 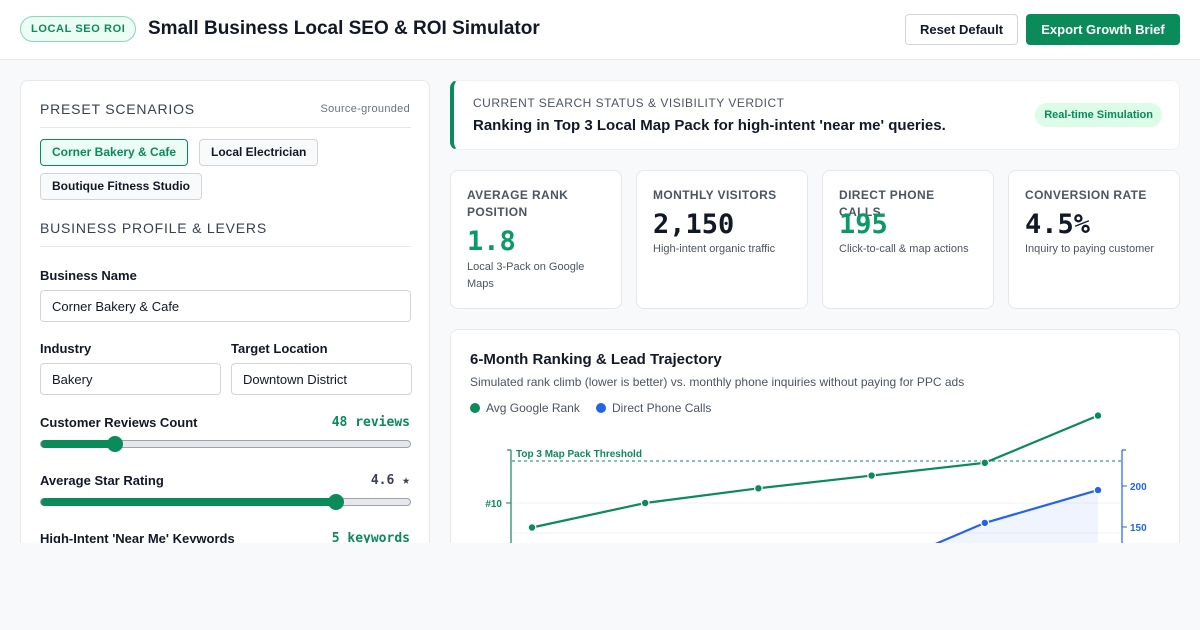 What do you see at coordinates (1086, 195) in the screenshot?
I see `kpi-label: CONVERSION RATE` at bounding box center [1086, 195].